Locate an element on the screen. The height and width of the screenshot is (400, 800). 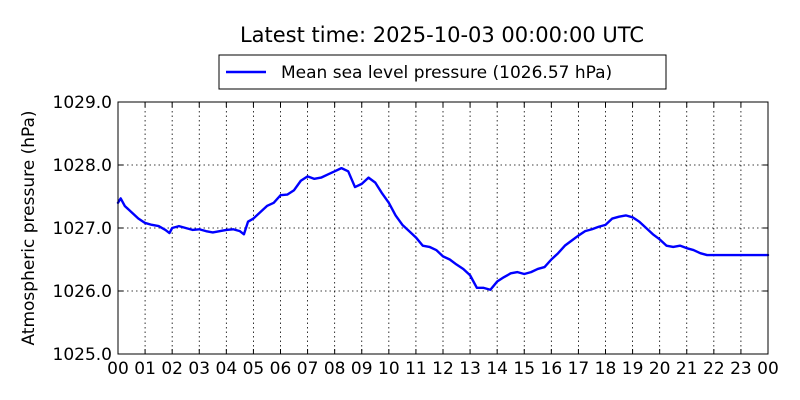
x-tick-label: 11 is located at coordinates (416, 369).